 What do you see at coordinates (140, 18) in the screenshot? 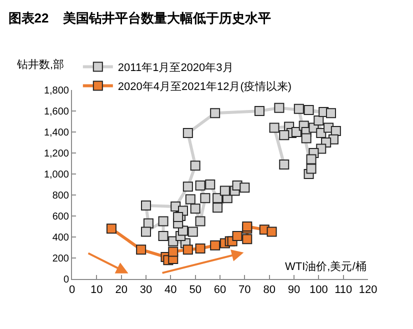
I see `chart-title: 图表22 美国钻井平台数量大幅低于历史水平` at bounding box center [140, 18].